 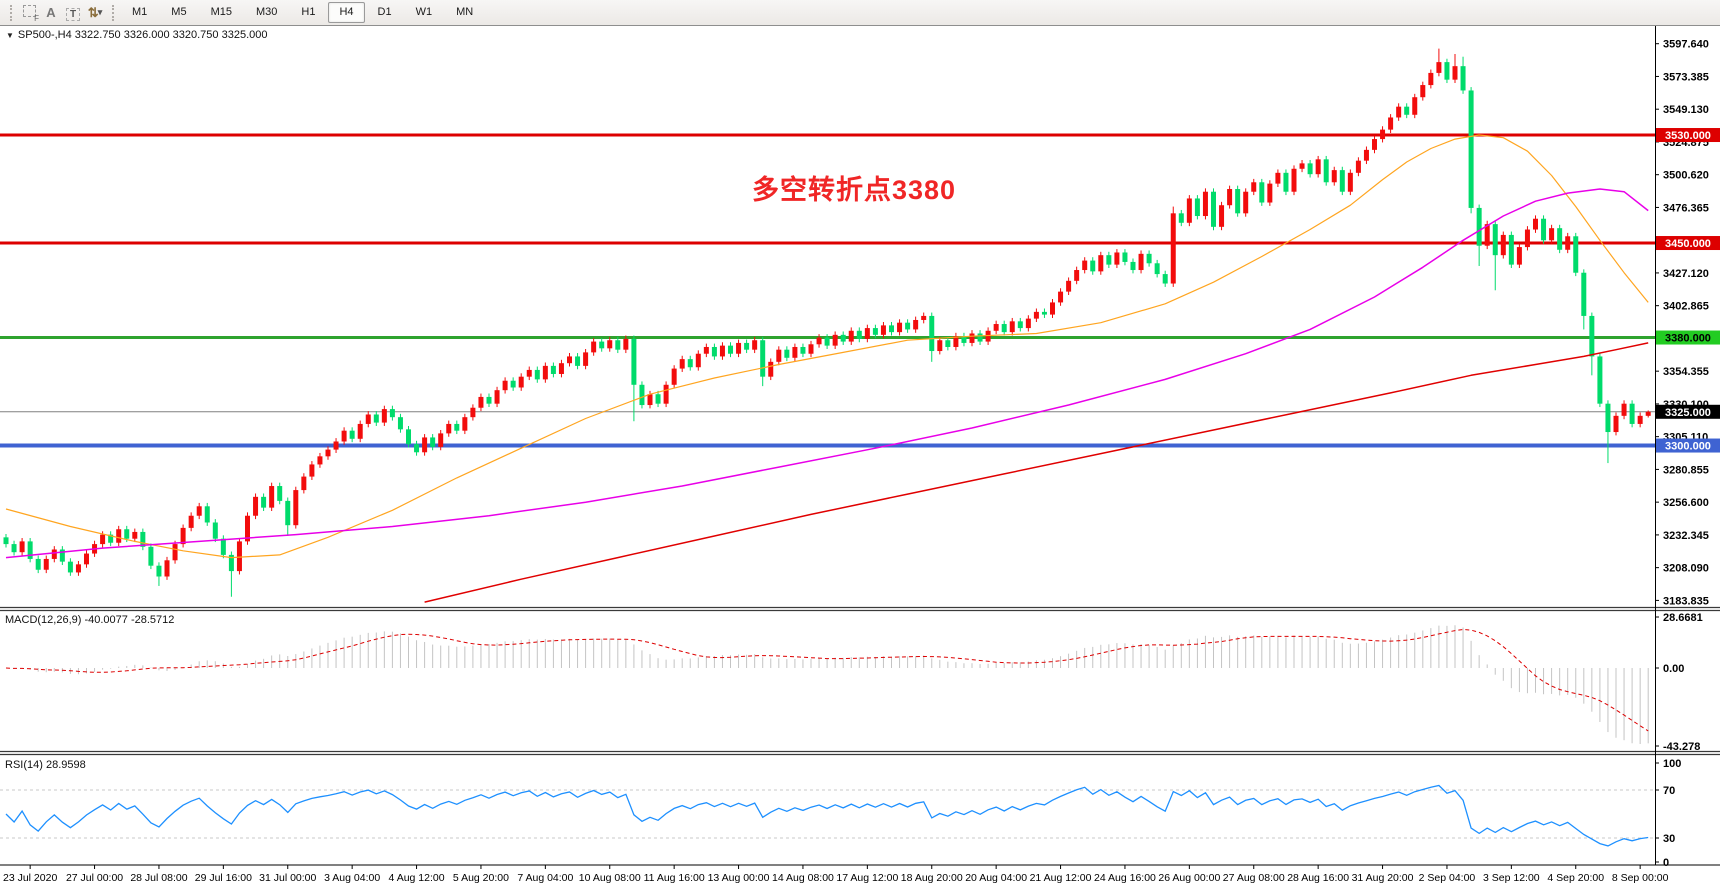 I want to click on macd-panel, so click(x=827, y=684).